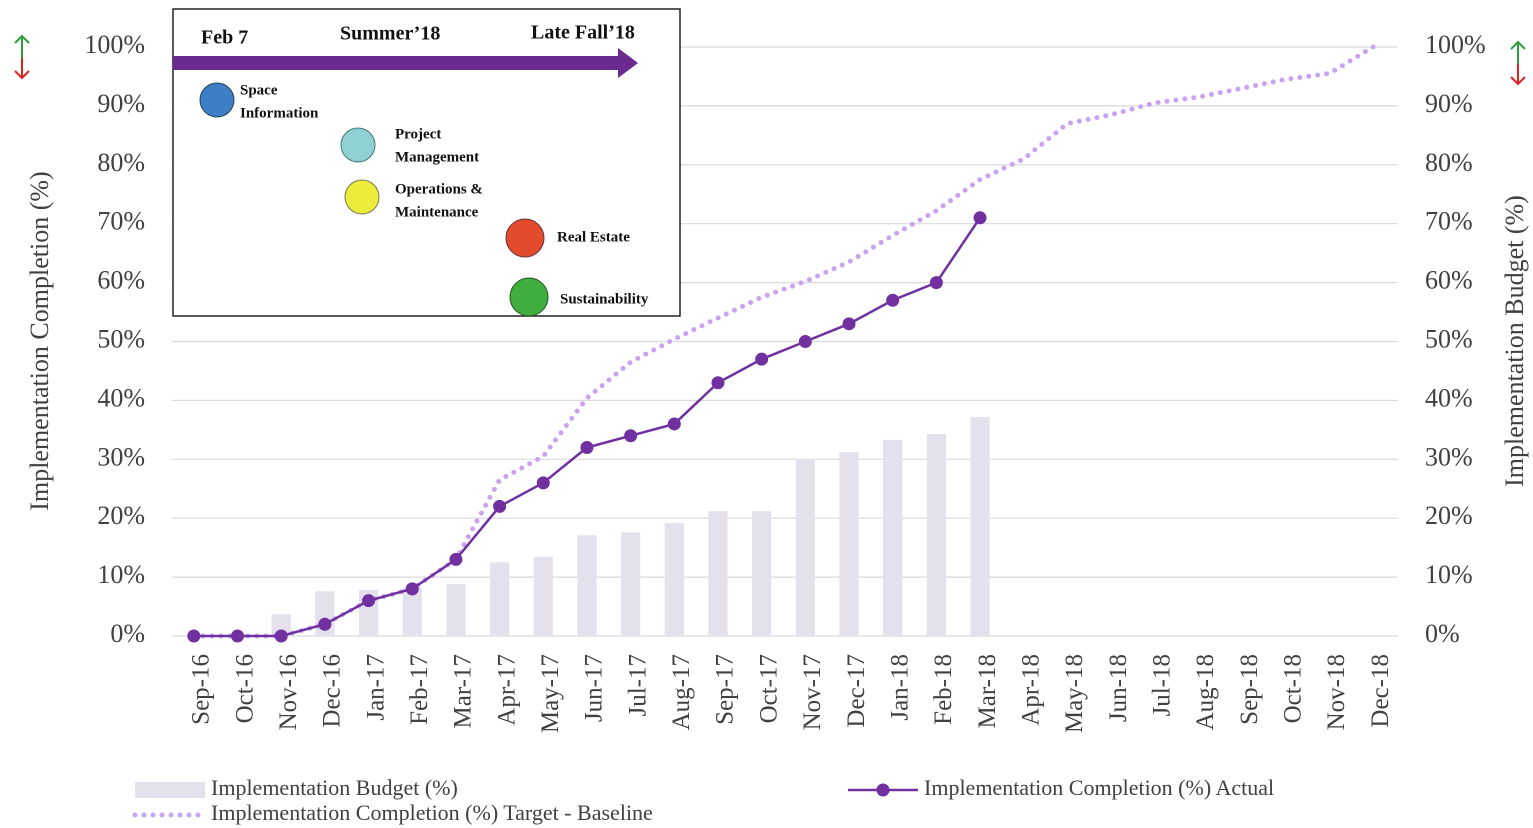  What do you see at coordinates (121, 338) in the screenshot?
I see `y-tick-label: 50%` at bounding box center [121, 338].